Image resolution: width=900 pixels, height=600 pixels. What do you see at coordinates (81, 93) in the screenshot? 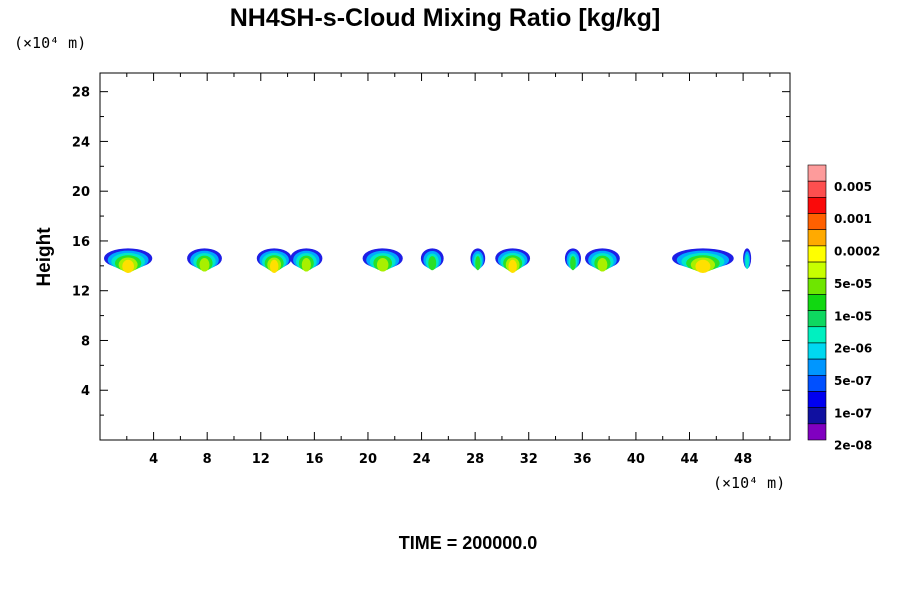
I see `y-tick-label: 28` at bounding box center [81, 93].